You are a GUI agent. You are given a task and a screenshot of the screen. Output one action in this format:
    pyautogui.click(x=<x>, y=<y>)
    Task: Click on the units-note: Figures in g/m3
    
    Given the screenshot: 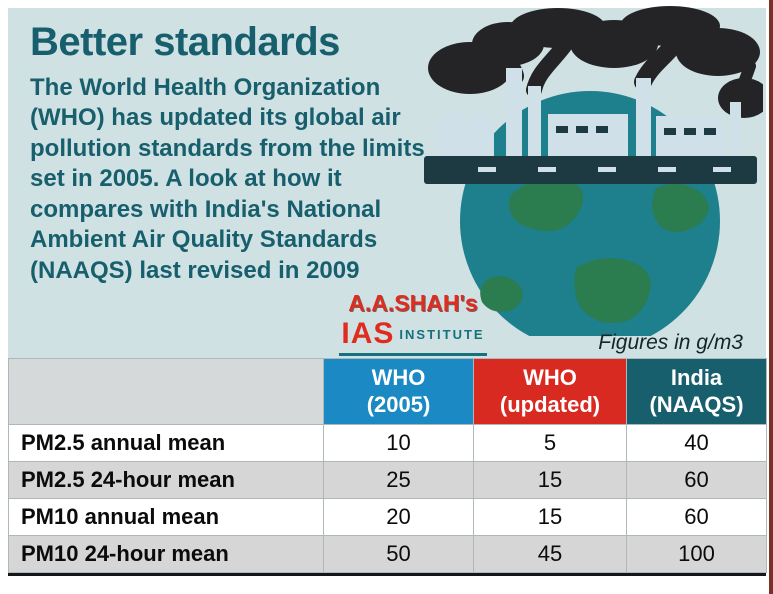 What is the action you would take?
    pyautogui.click(x=670, y=342)
    